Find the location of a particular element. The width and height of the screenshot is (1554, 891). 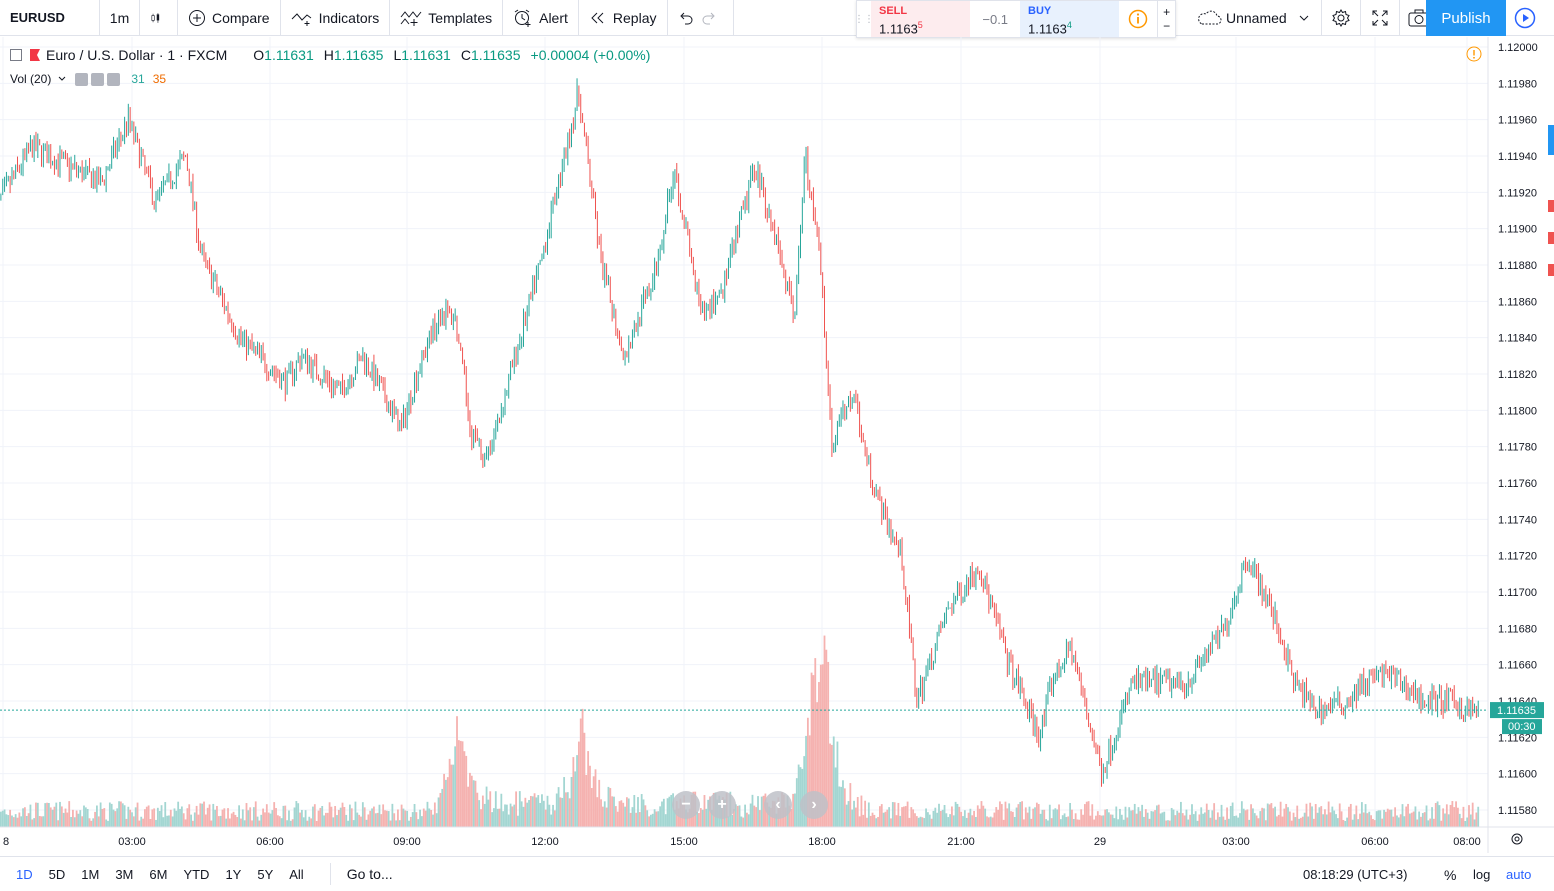

flag-icon is located at coordinates (35, 55).